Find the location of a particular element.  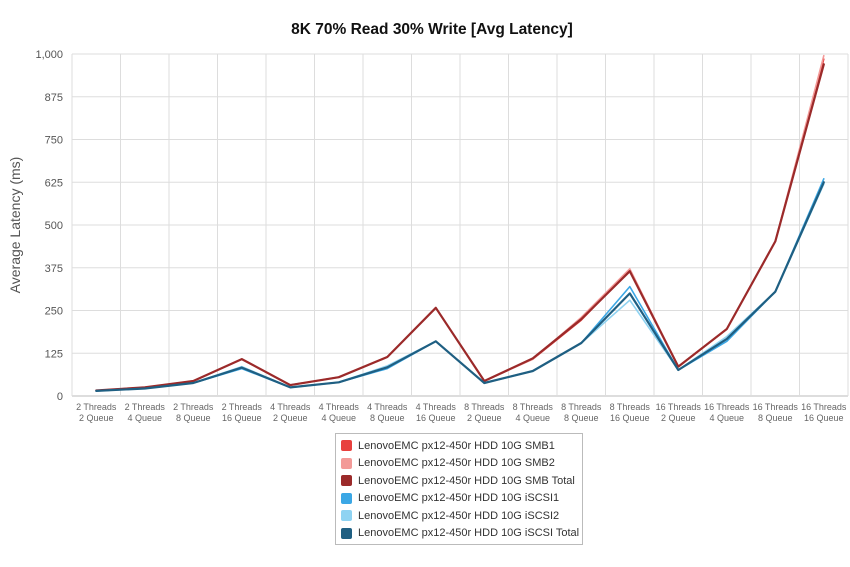

x-tick-label: 4 Threads 2 Queue is located at coordinates (290, 412).